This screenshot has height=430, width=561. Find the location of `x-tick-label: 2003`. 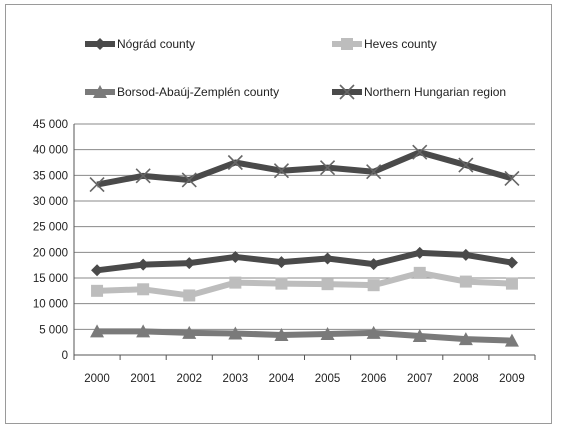

x-tick-label: 2003 is located at coordinates (236, 379).